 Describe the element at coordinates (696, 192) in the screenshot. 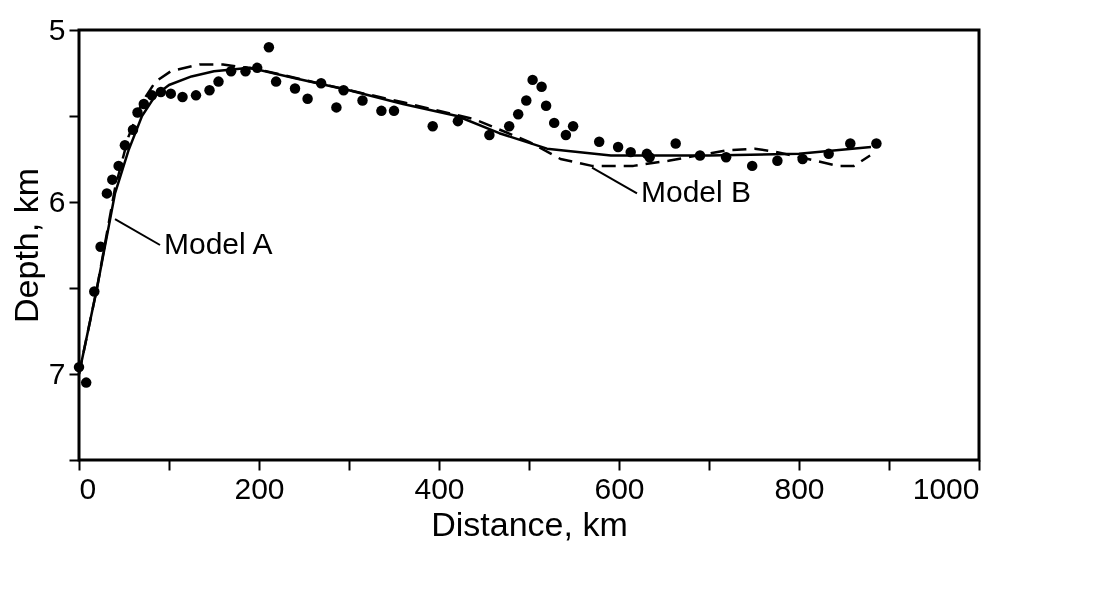

I see `annotation: Model B` at that location.